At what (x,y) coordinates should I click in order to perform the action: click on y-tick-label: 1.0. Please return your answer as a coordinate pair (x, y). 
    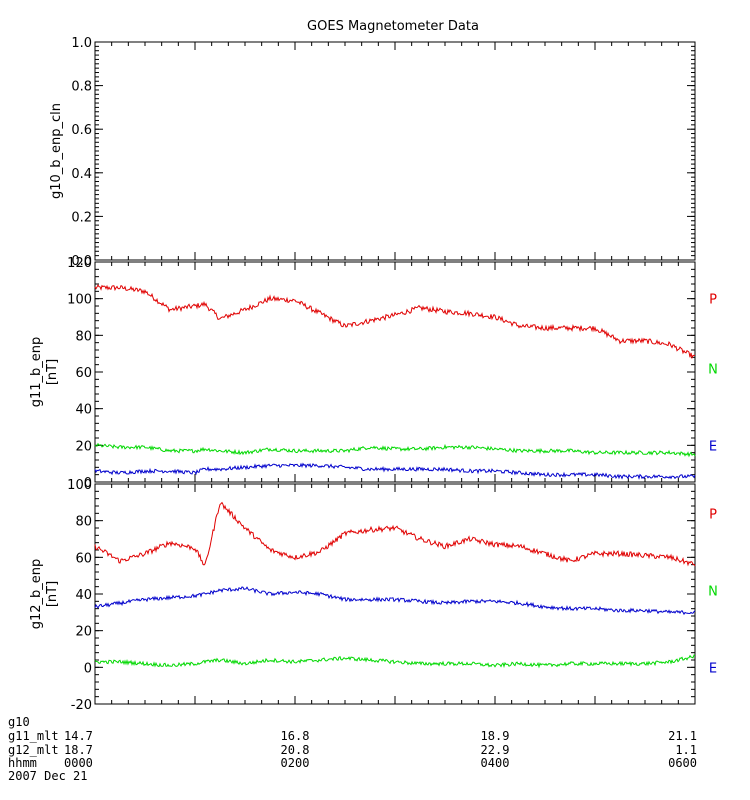
    Looking at the image, I should click on (81, 43).